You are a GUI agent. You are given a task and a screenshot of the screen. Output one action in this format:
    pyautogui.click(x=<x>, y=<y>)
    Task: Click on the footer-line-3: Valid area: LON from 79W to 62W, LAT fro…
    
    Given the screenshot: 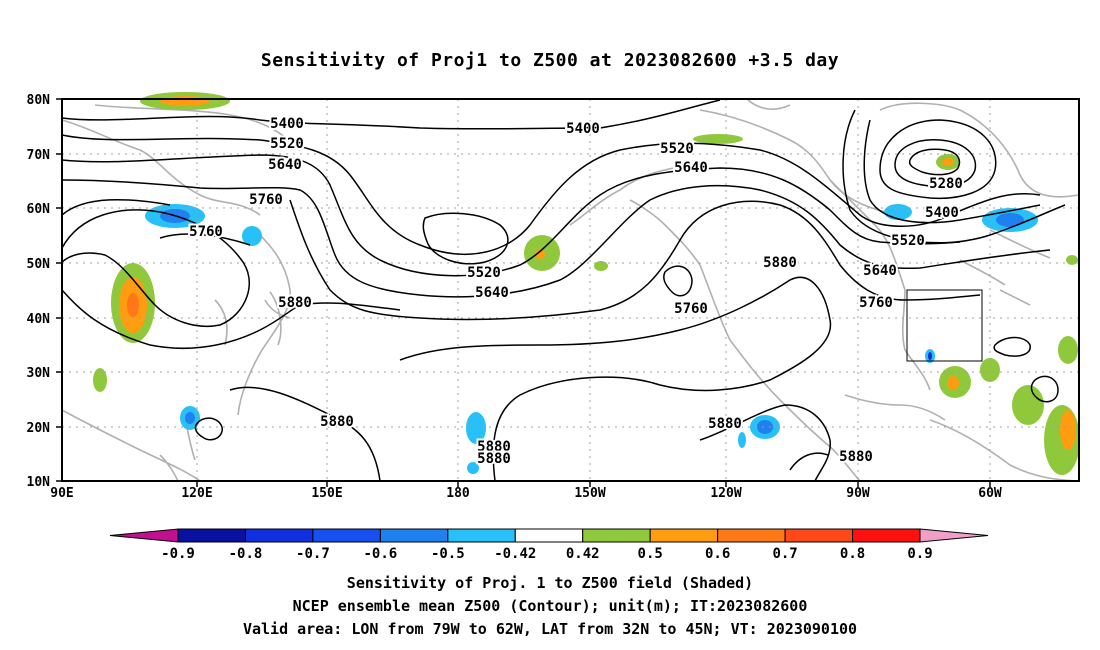 What is the action you would take?
    pyautogui.click(x=550, y=629)
    